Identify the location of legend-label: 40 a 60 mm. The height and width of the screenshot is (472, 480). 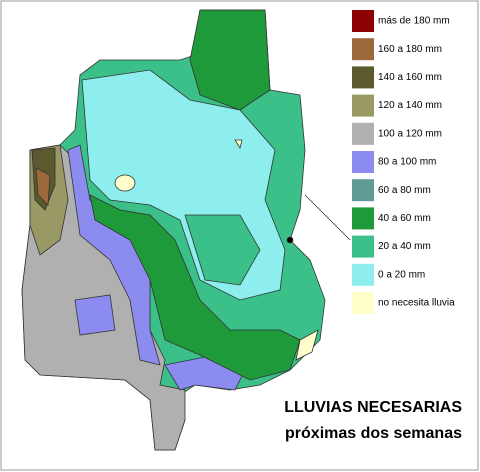
(404, 218).